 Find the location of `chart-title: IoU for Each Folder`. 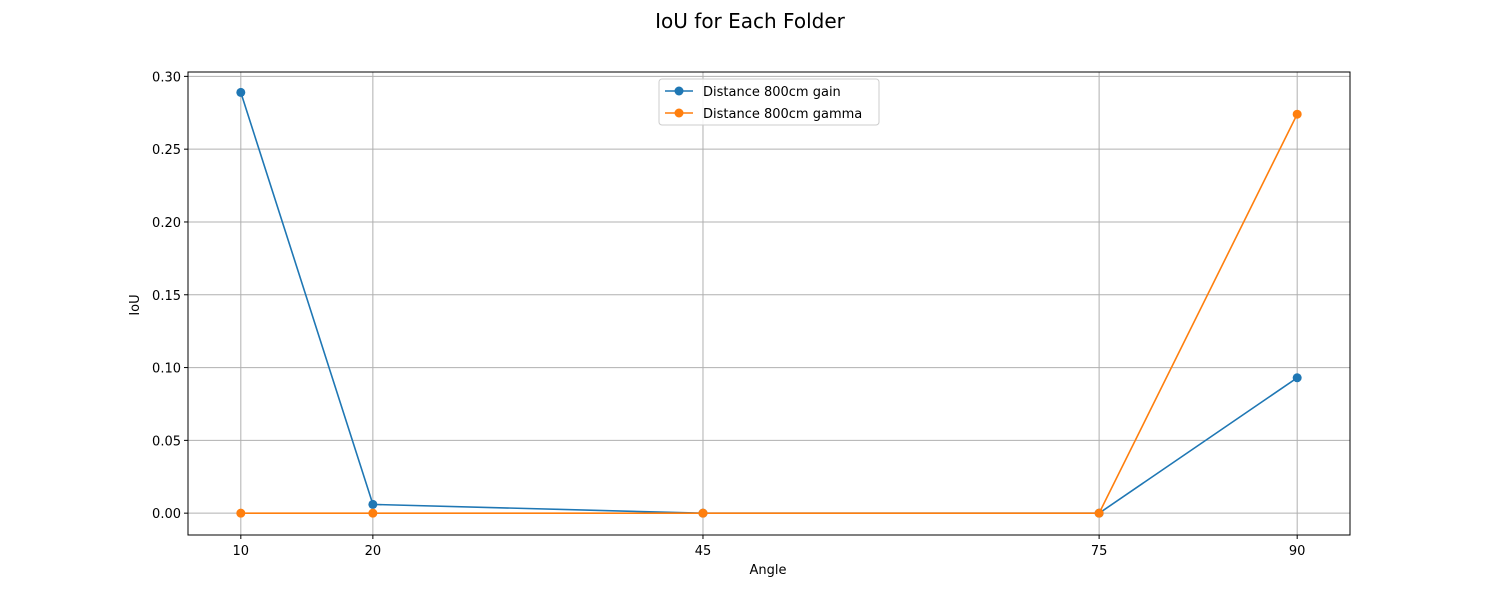

chart-title: IoU for Each Folder is located at coordinates (750, 21).